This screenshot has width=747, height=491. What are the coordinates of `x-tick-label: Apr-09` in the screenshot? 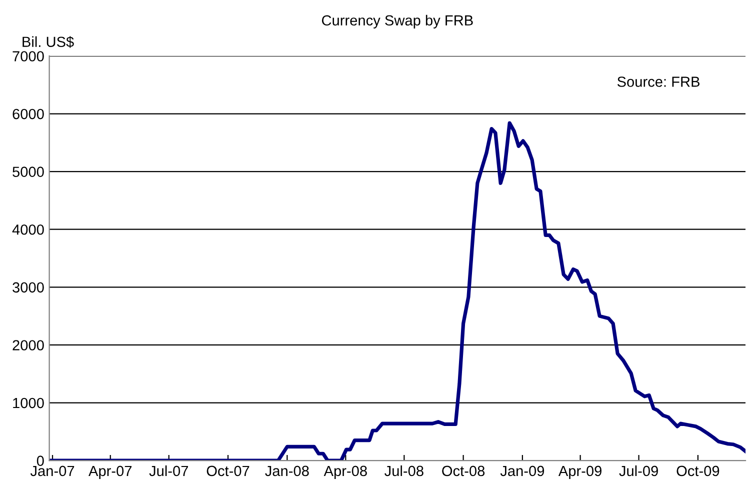 It's located at (580, 473).